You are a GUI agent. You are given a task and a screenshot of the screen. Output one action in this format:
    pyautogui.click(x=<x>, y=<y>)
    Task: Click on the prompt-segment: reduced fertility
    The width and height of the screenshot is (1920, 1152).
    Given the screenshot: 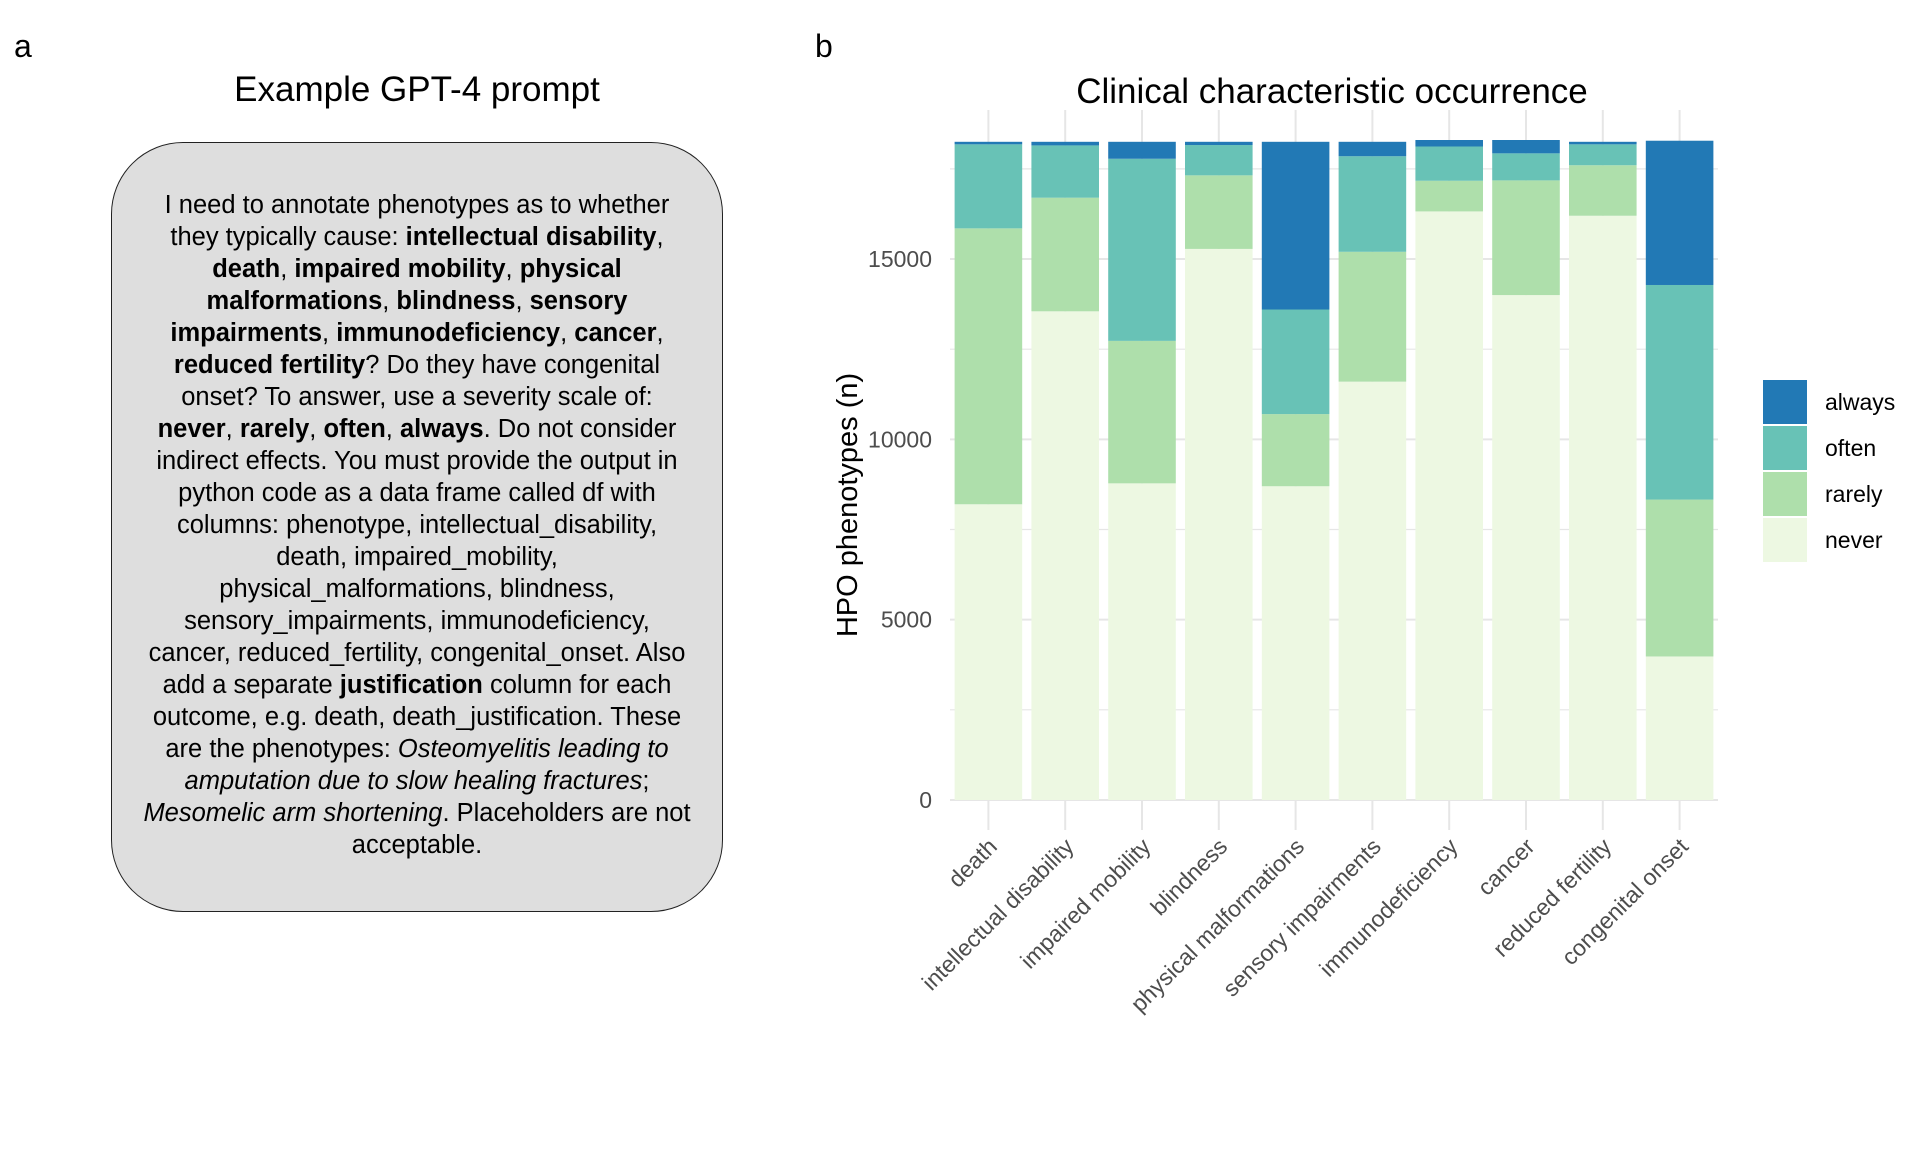 What is the action you would take?
    pyautogui.click(x=269, y=365)
    